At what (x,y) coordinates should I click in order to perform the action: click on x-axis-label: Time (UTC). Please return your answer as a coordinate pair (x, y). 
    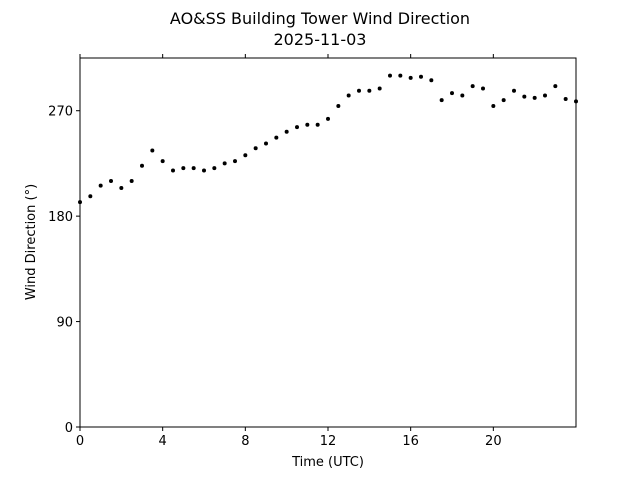
    Looking at the image, I should click on (327, 462).